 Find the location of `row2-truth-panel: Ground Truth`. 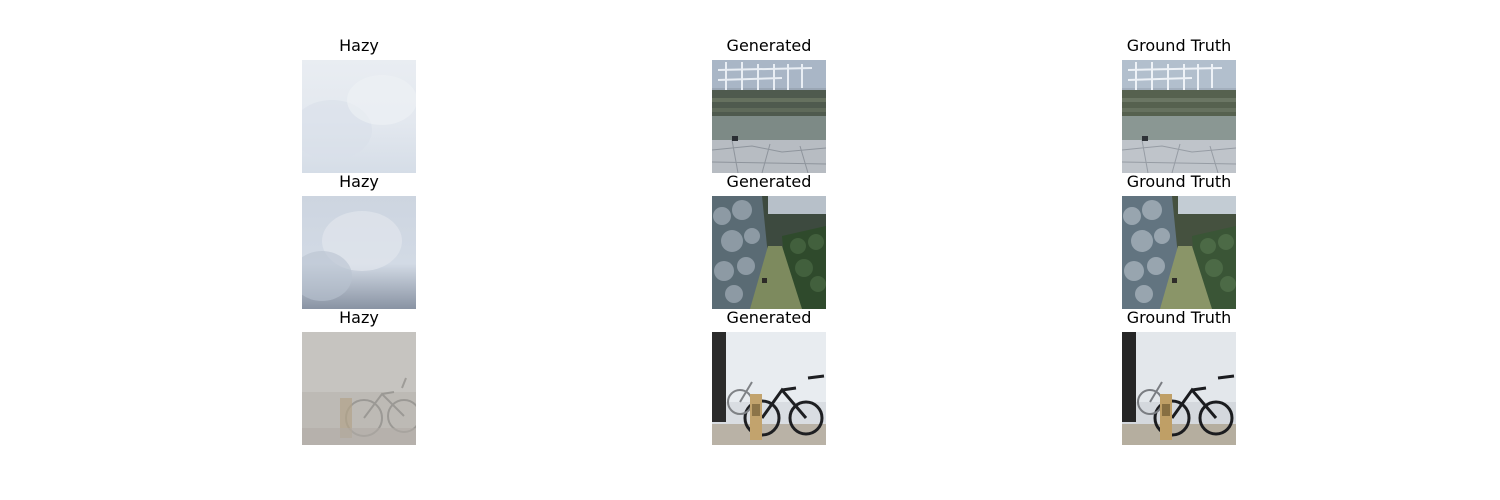

row2-truth-panel: Ground Truth is located at coordinates (1179, 240).